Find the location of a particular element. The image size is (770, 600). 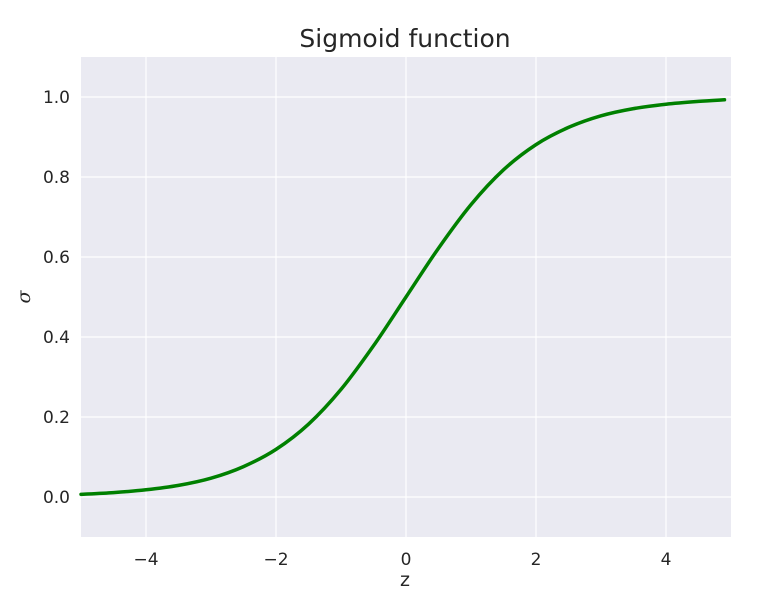

chart-title: Sigmoid function is located at coordinates (404, 38).